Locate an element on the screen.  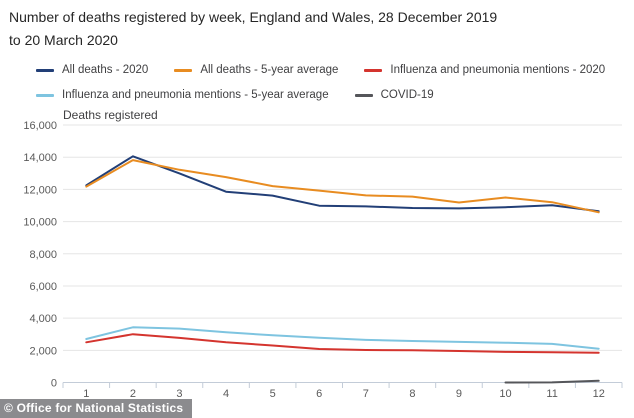
x-tick-label: 7 is located at coordinates (366, 394).